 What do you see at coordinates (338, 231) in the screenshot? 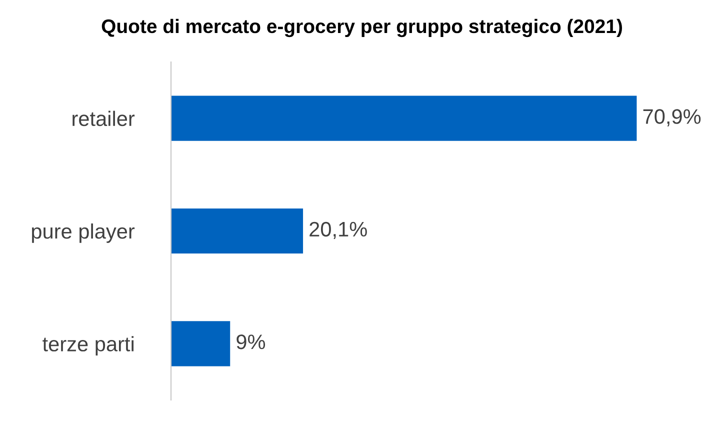
I see `data-label: 20,1%` at bounding box center [338, 231].